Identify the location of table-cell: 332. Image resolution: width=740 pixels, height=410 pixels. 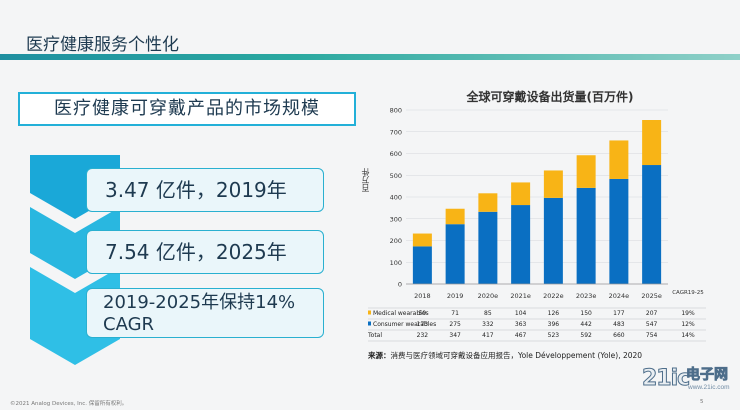
(488, 324).